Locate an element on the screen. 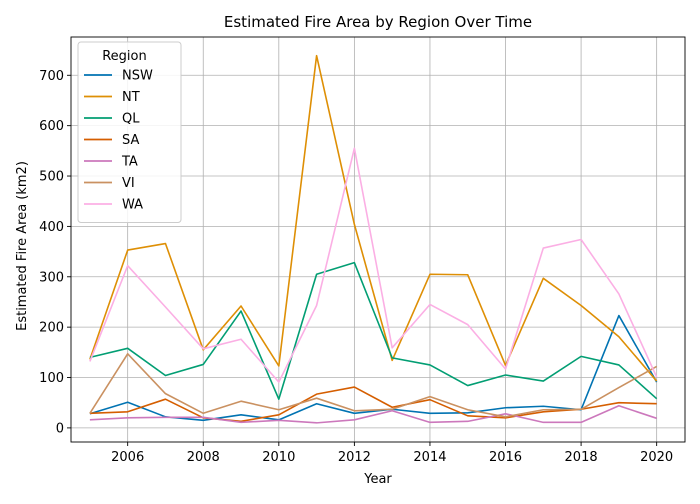 The height and width of the screenshot is (504, 700). series-line-vi is located at coordinates (373, 385).